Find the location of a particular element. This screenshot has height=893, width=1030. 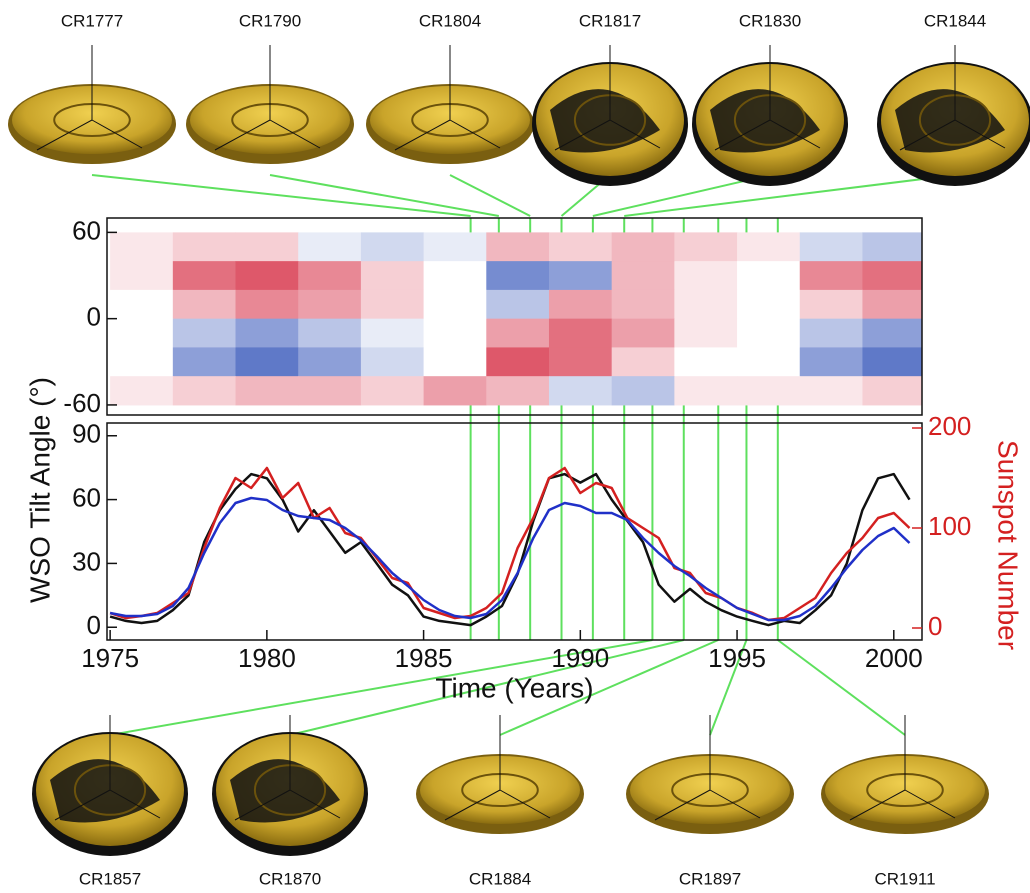

snapshot-label: CR1897 is located at coordinates (710, 878).